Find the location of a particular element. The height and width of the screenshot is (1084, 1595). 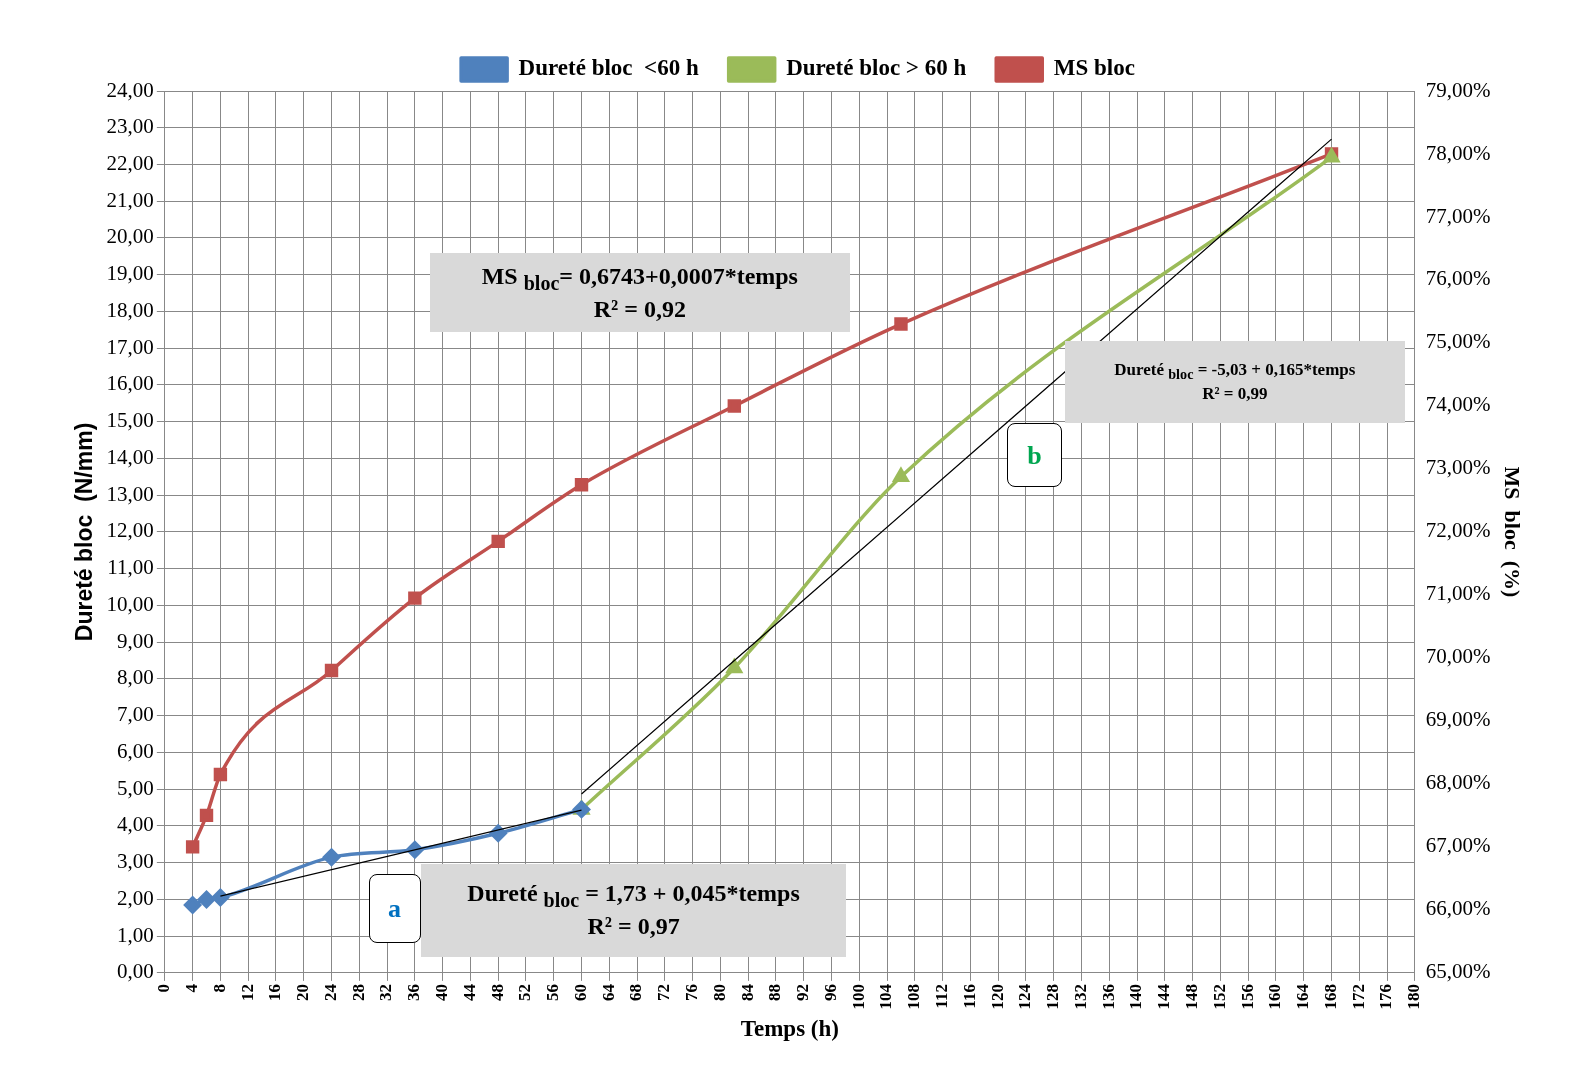

x-tick-label: 52 is located at coordinates (525, 992).